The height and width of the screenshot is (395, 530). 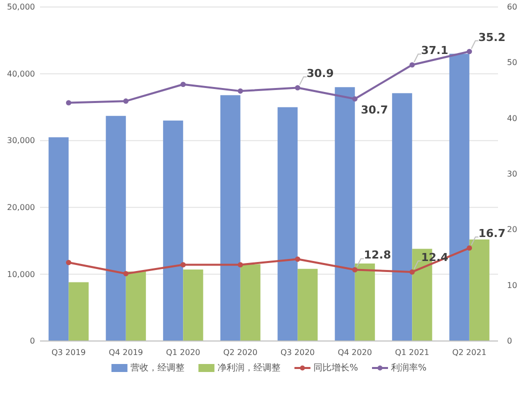 What do you see at coordinates (374, 110) in the screenshot?
I see `annotation: 30.7` at bounding box center [374, 110].